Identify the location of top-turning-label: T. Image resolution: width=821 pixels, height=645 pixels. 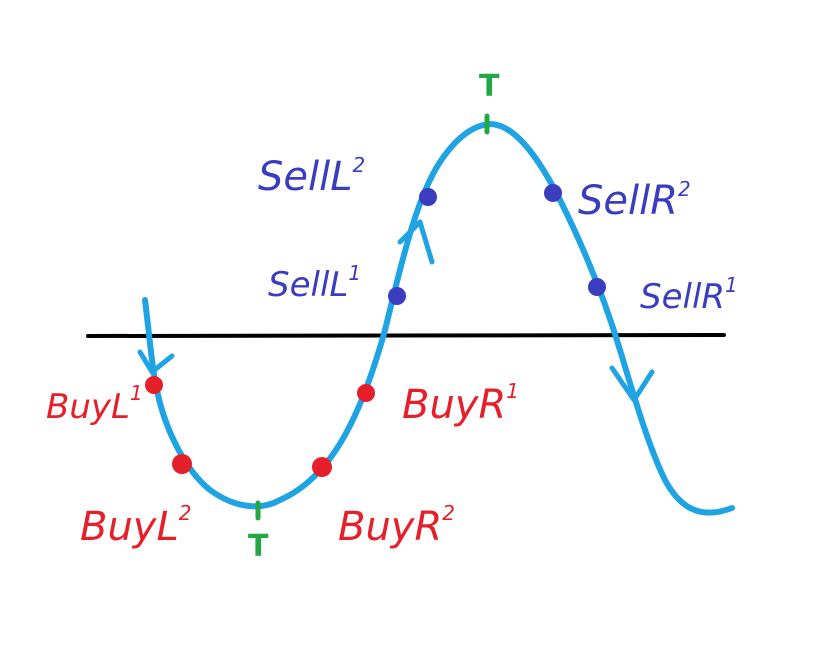
(489, 86).